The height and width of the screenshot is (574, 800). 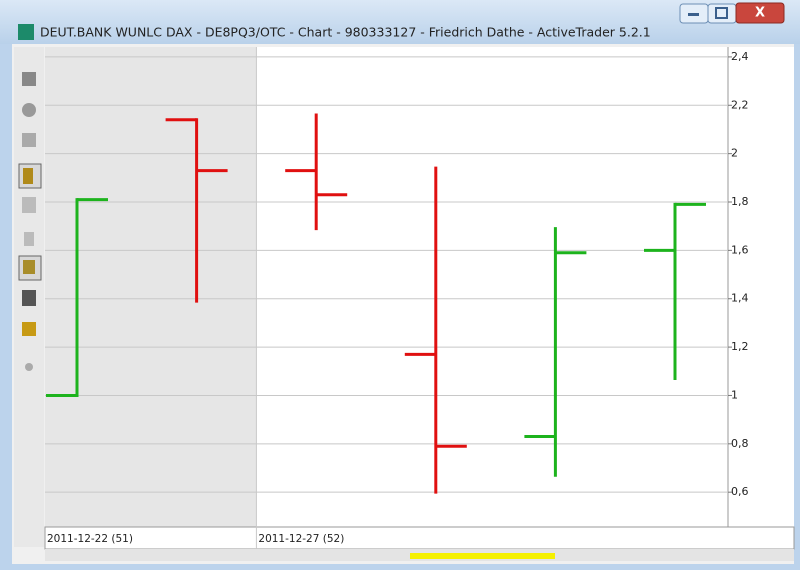 I want to click on close-icon: X, so click(x=760, y=13).